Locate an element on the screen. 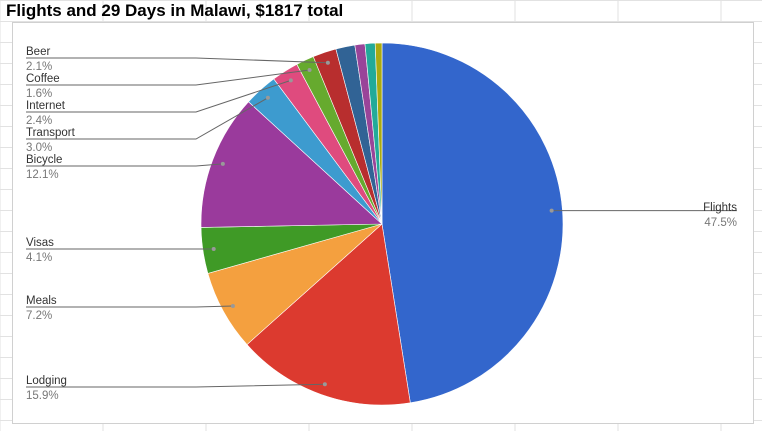 This screenshot has height=431, width=762. slice-name: Flights is located at coordinates (720, 208).